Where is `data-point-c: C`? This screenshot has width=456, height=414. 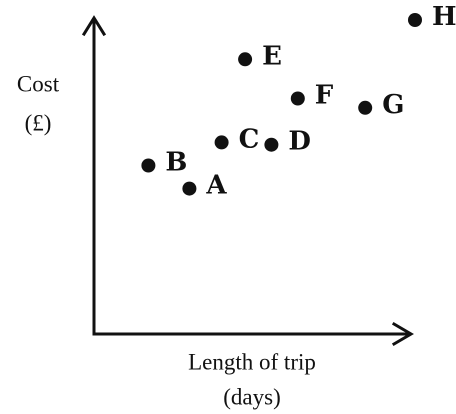 data-point-c: C is located at coordinates (237, 139).